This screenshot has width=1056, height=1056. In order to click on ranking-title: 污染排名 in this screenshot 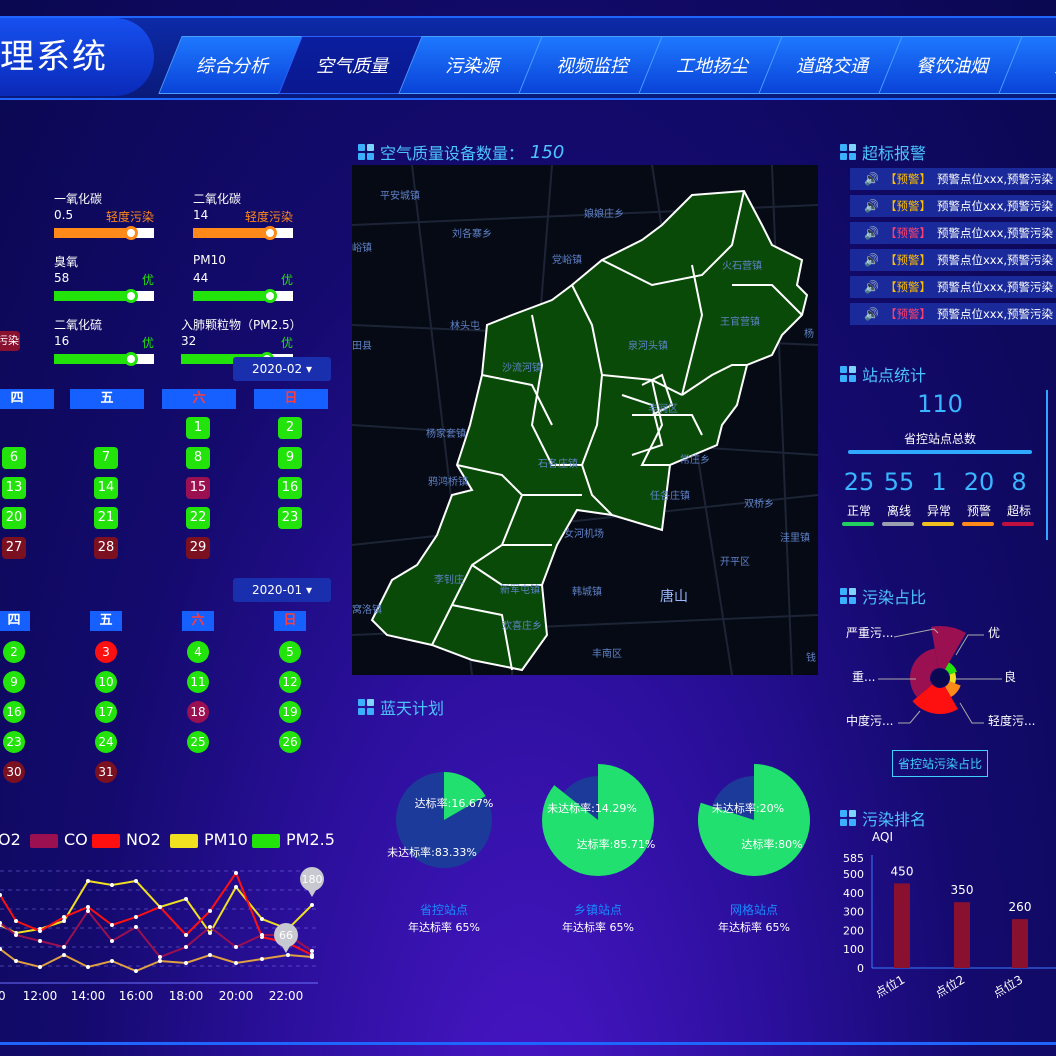, I will do `click(883, 818)`.